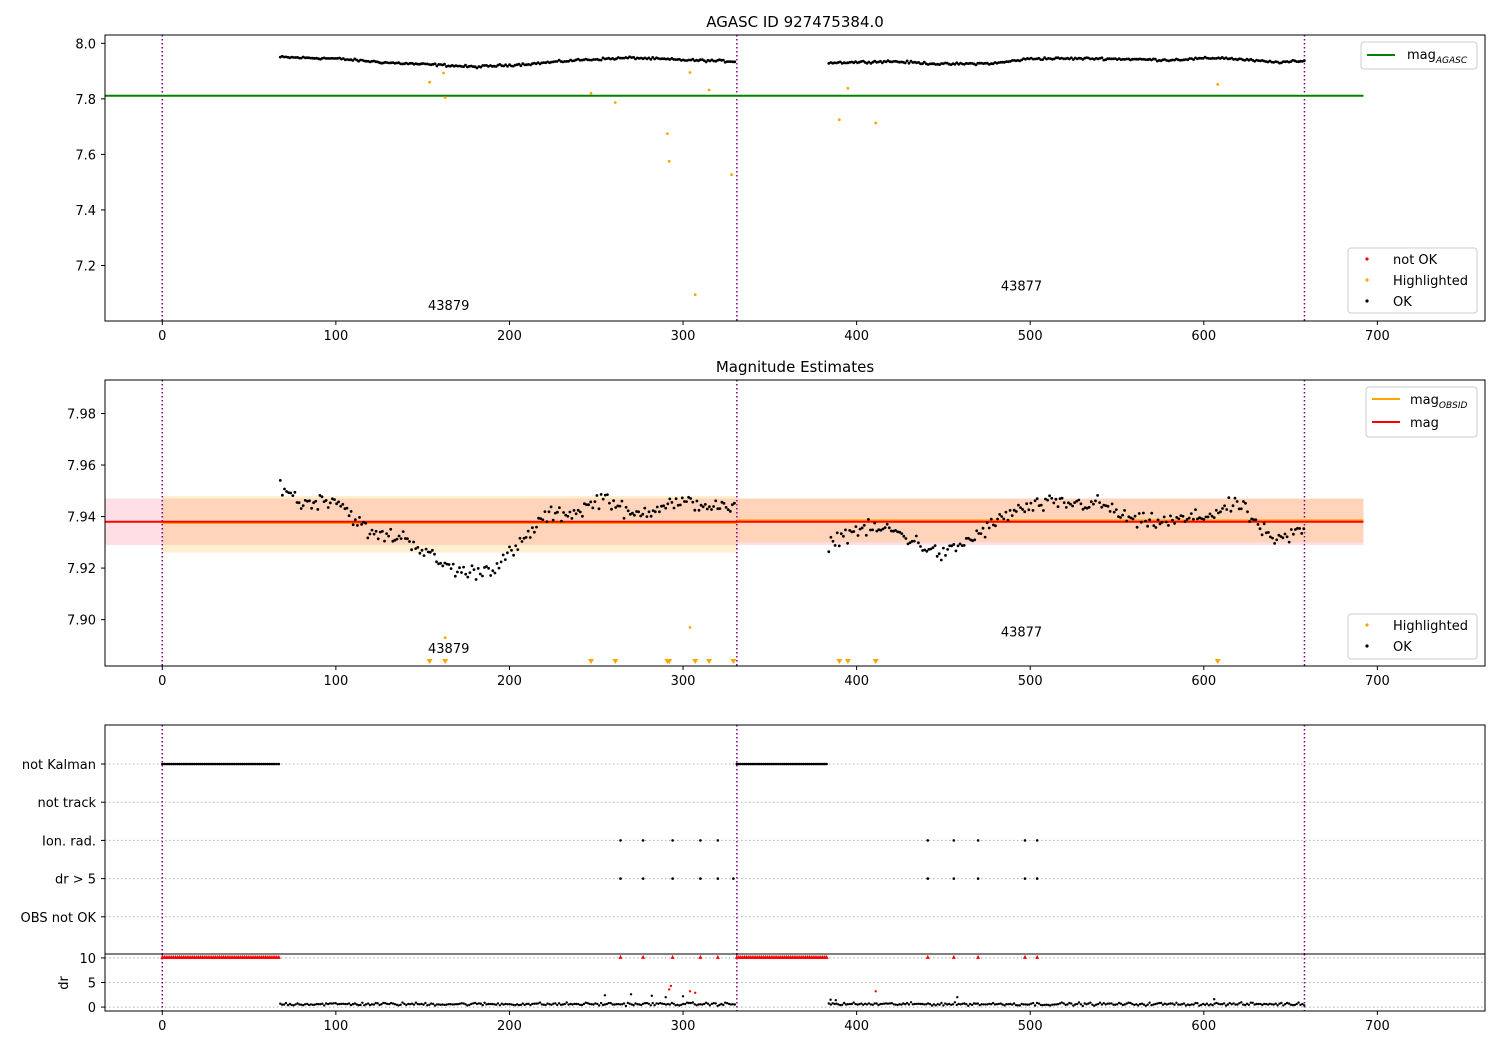 The height and width of the screenshot is (1050, 1500). What do you see at coordinates (978, 956) in the screenshot?
I see `dr-capped-marker` at bounding box center [978, 956].